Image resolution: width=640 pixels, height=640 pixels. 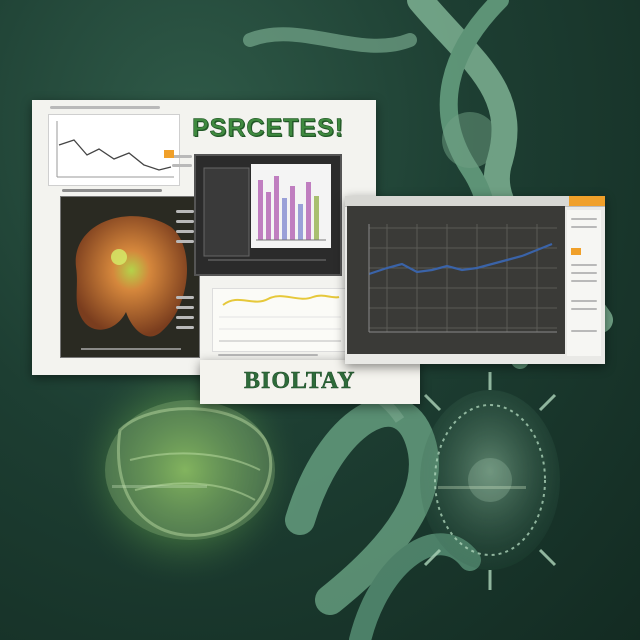 I want to click on organ-illustration, so click(x=131, y=283).